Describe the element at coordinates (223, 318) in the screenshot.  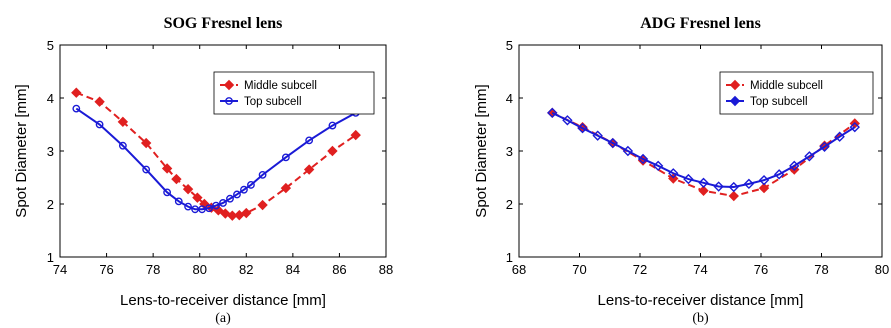
I see `figure-caption: (a)` at that location.